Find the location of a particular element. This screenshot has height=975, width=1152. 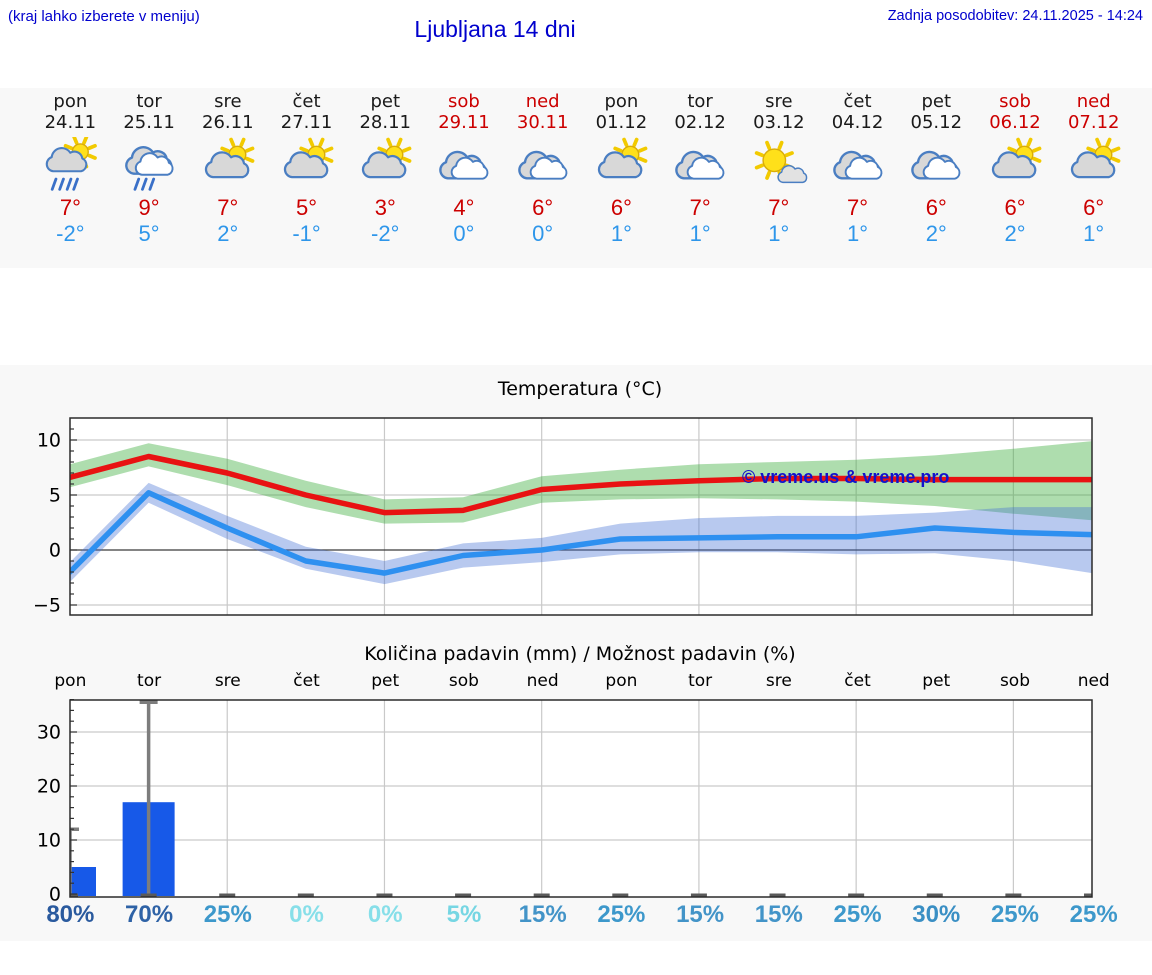

day-name: pet is located at coordinates (385, 101).